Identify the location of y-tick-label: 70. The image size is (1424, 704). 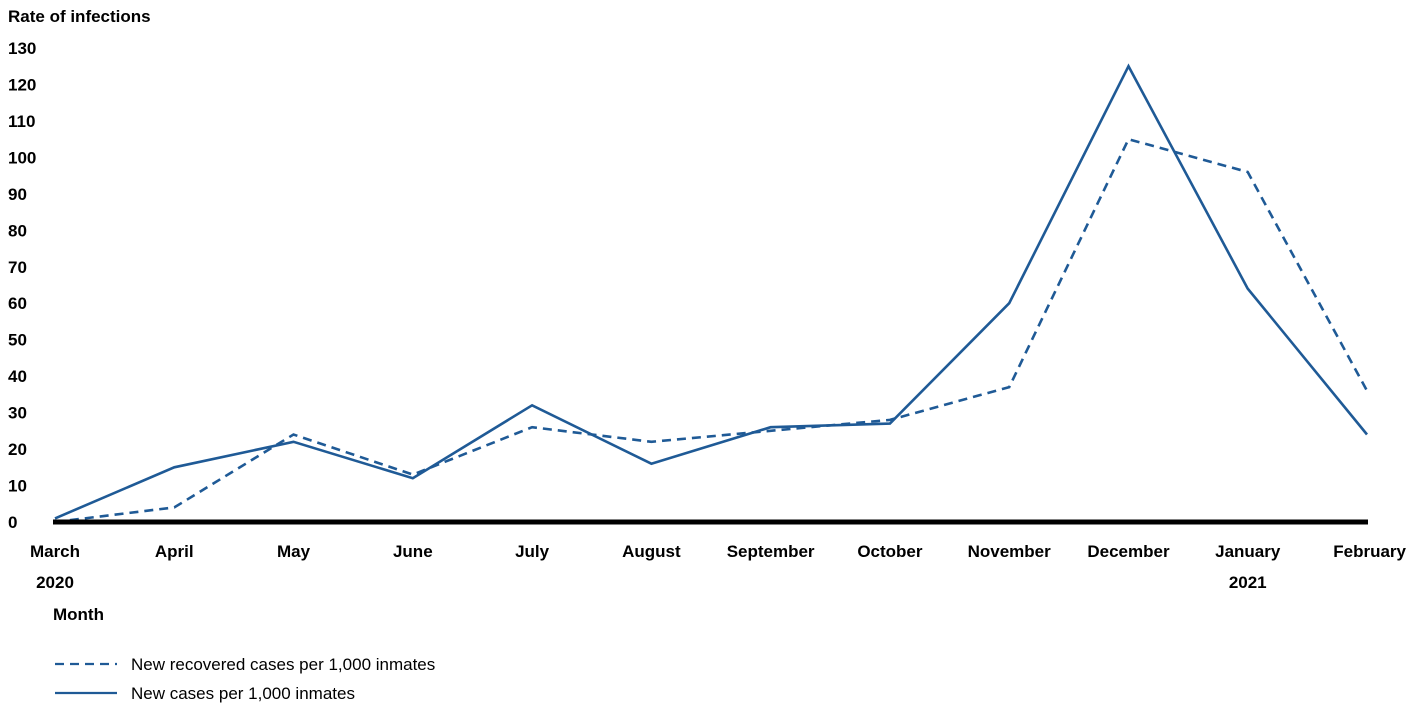
(17, 267).